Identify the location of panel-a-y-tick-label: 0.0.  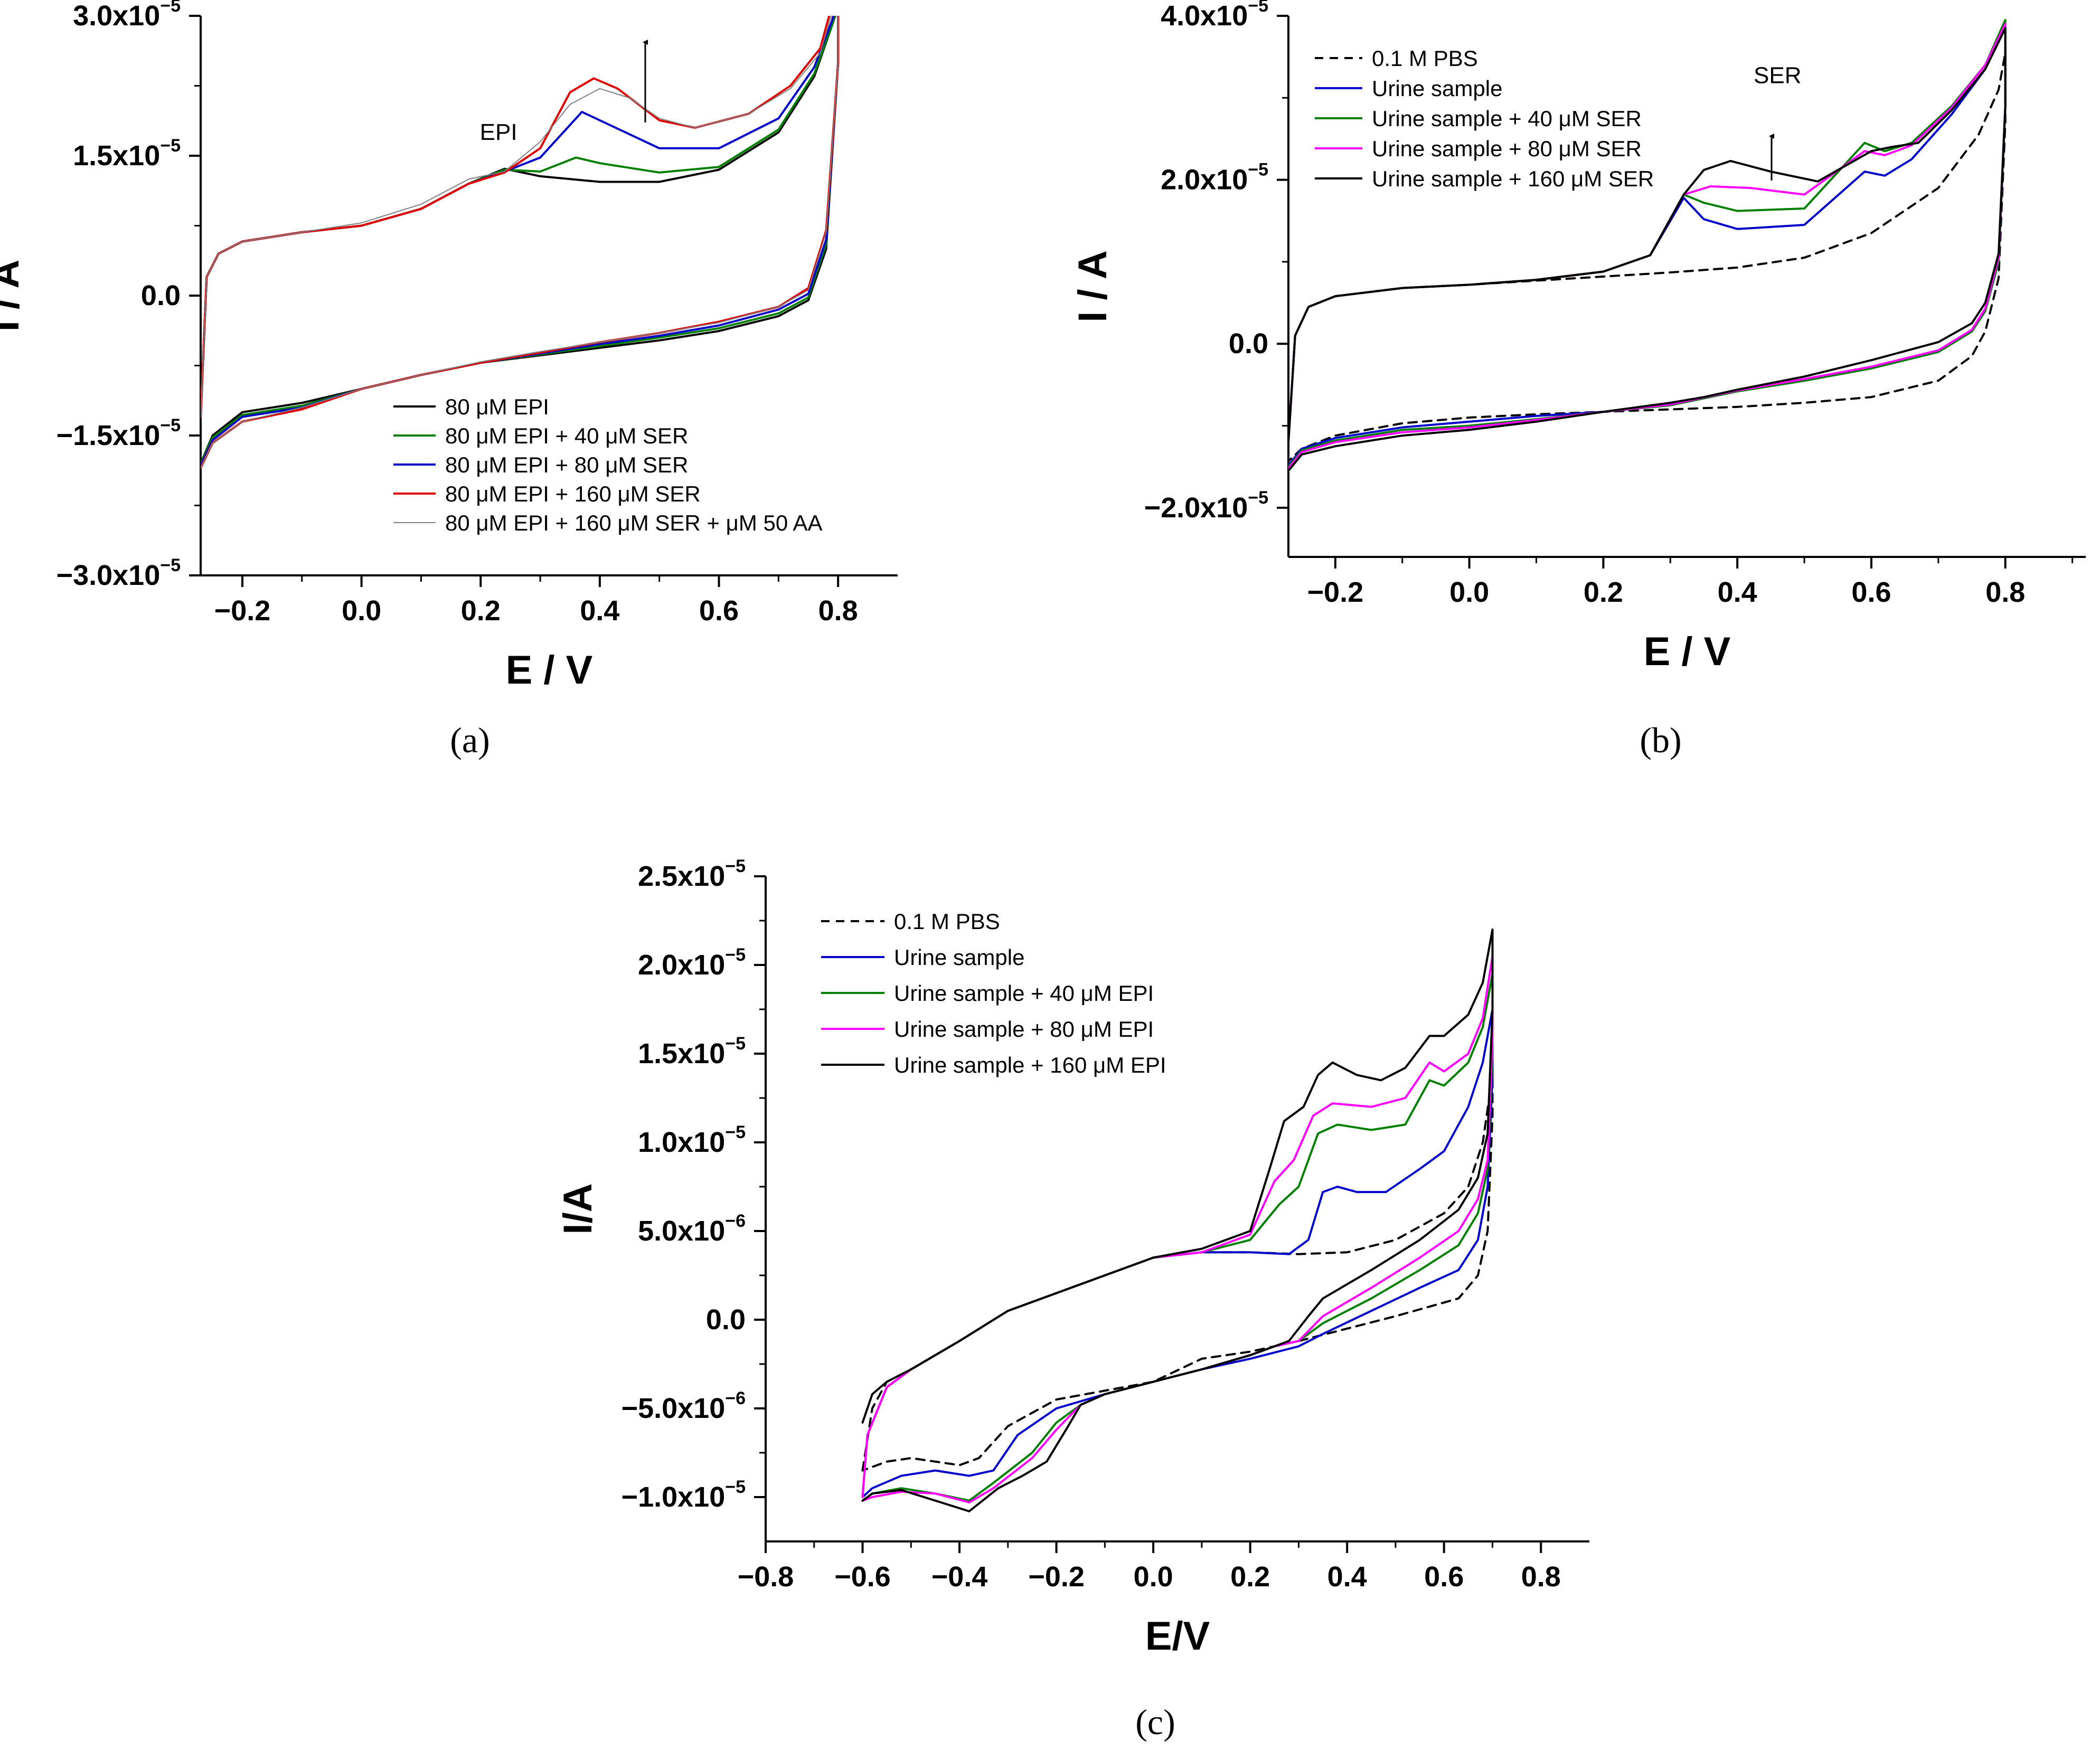
(161, 295).